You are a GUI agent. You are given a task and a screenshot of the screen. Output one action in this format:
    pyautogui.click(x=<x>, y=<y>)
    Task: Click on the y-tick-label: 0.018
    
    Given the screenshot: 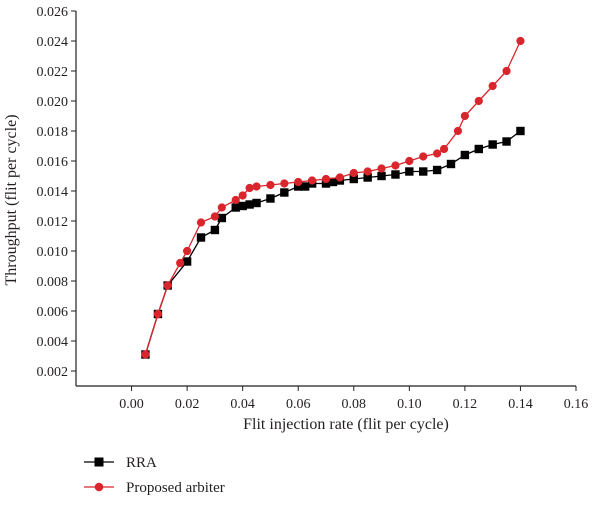 What is the action you would take?
    pyautogui.click(x=53, y=132)
    